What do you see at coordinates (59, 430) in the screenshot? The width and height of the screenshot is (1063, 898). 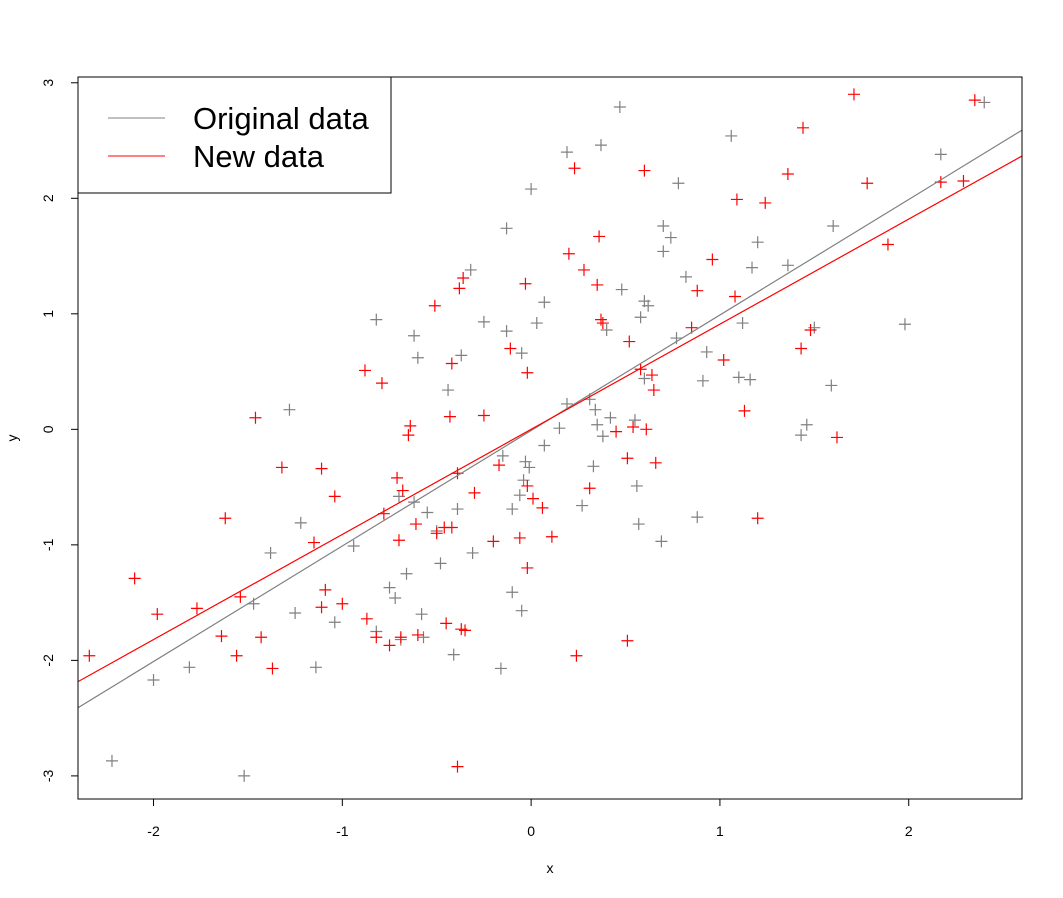 I see `y-axis: -3 -2 -1 0 1 2 3` at bounding box center [59, 430].